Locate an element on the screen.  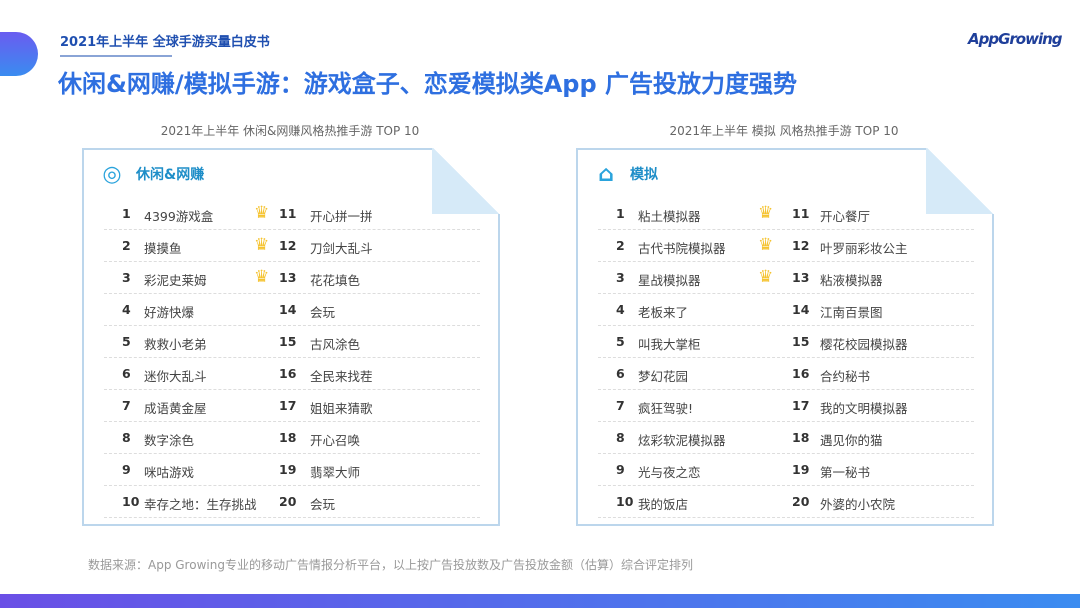
list-row: 10 幸存之地：生存挑战 20 会玩 is located at coordinates (292, 502).